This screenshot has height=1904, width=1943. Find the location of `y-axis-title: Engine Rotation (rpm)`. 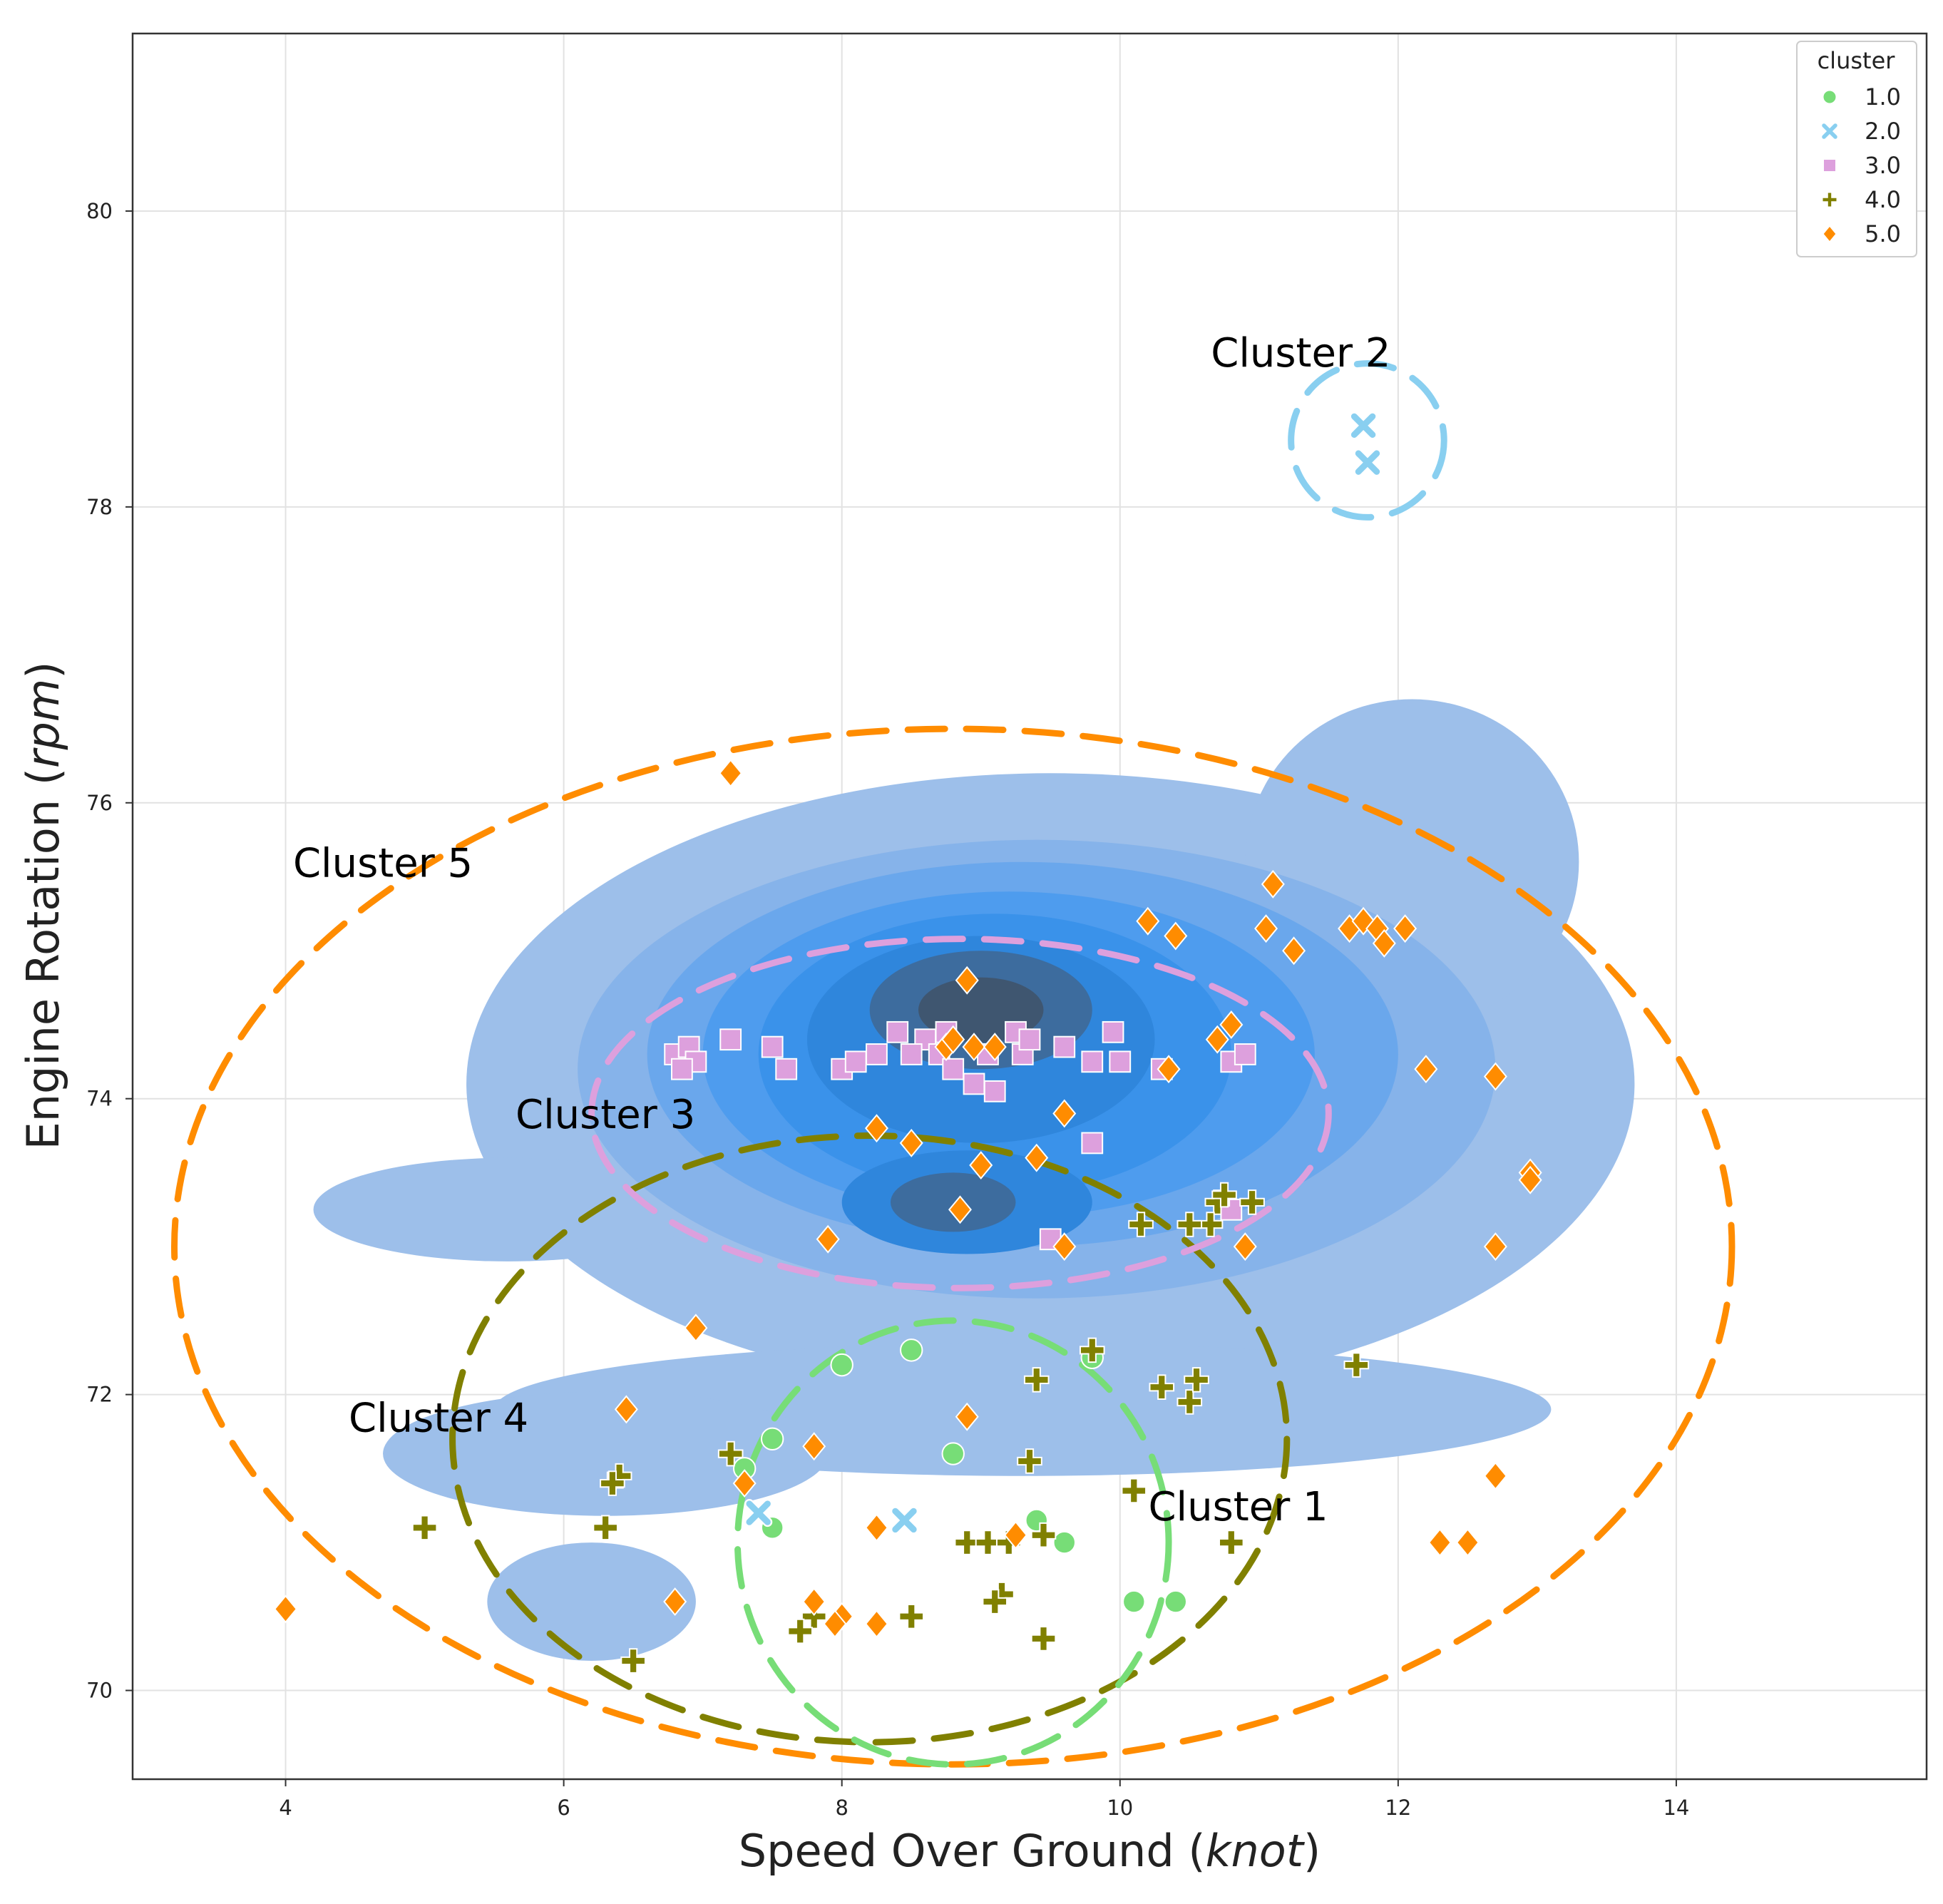

y-axis-title: Engine Rotation (rpm) is located at coordinates (43, 906).